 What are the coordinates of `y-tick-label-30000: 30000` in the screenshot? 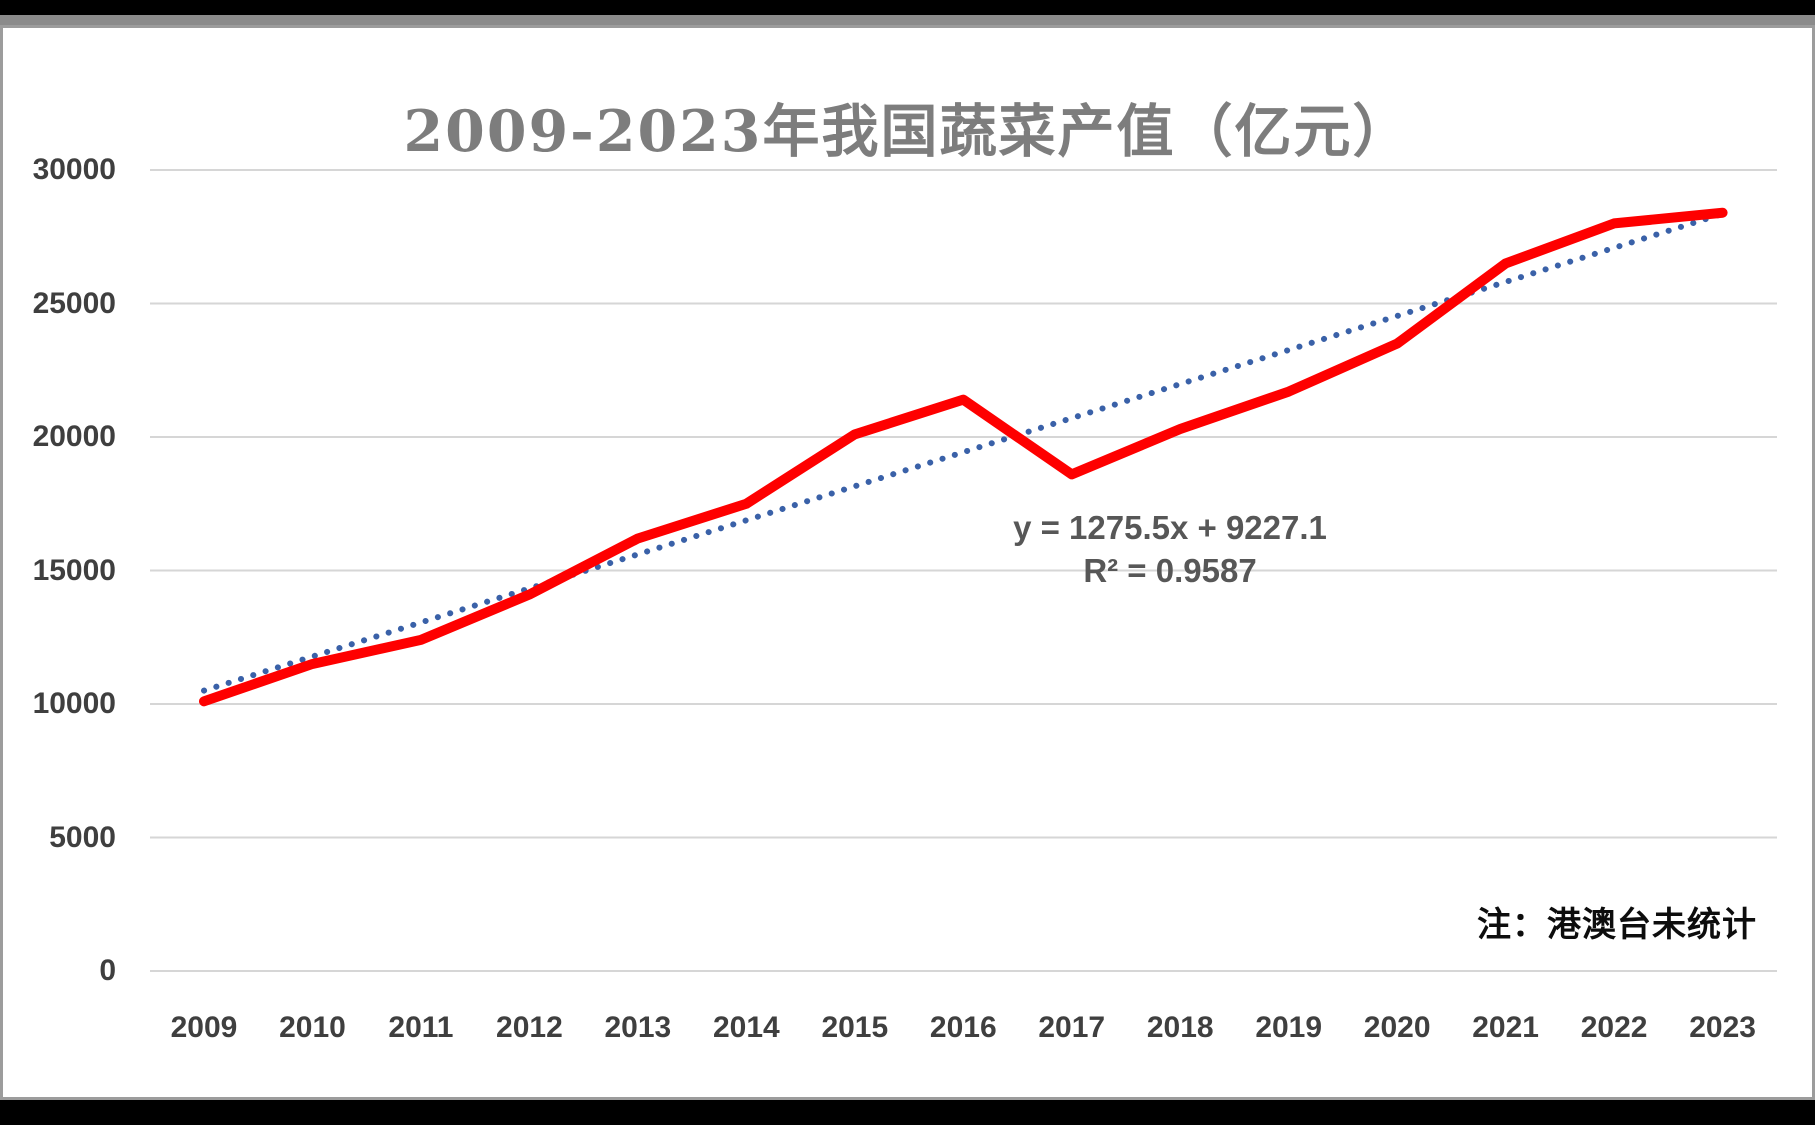 It's located at (74, 169).